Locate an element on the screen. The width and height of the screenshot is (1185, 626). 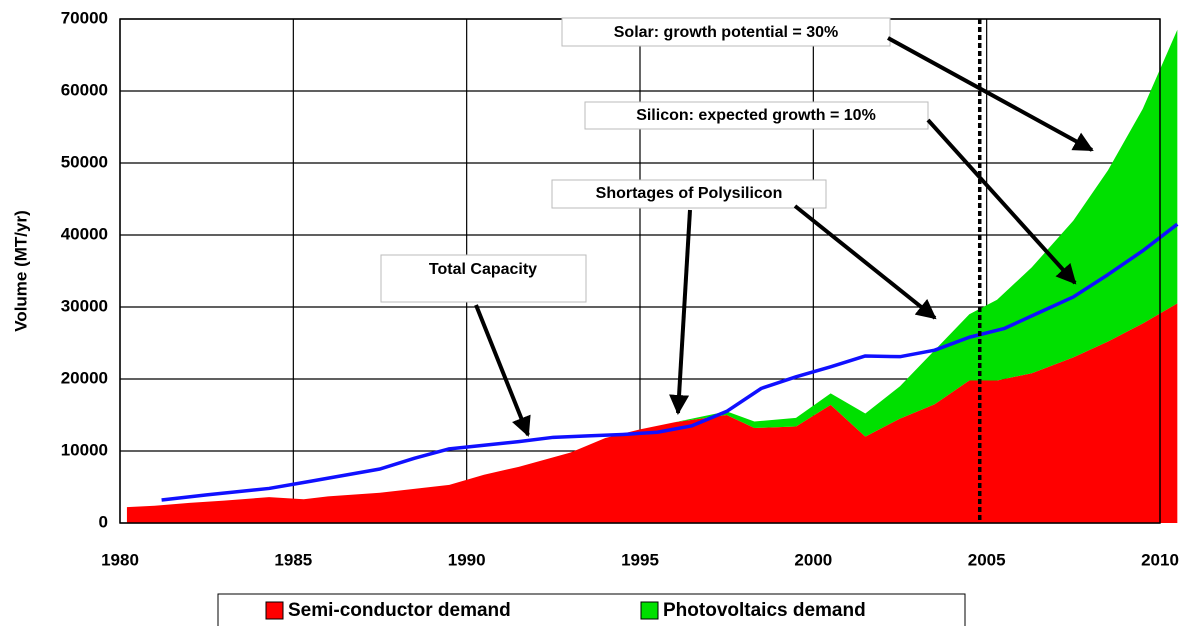
x-tick-label: 1990 is located at coordinates (467, 559).